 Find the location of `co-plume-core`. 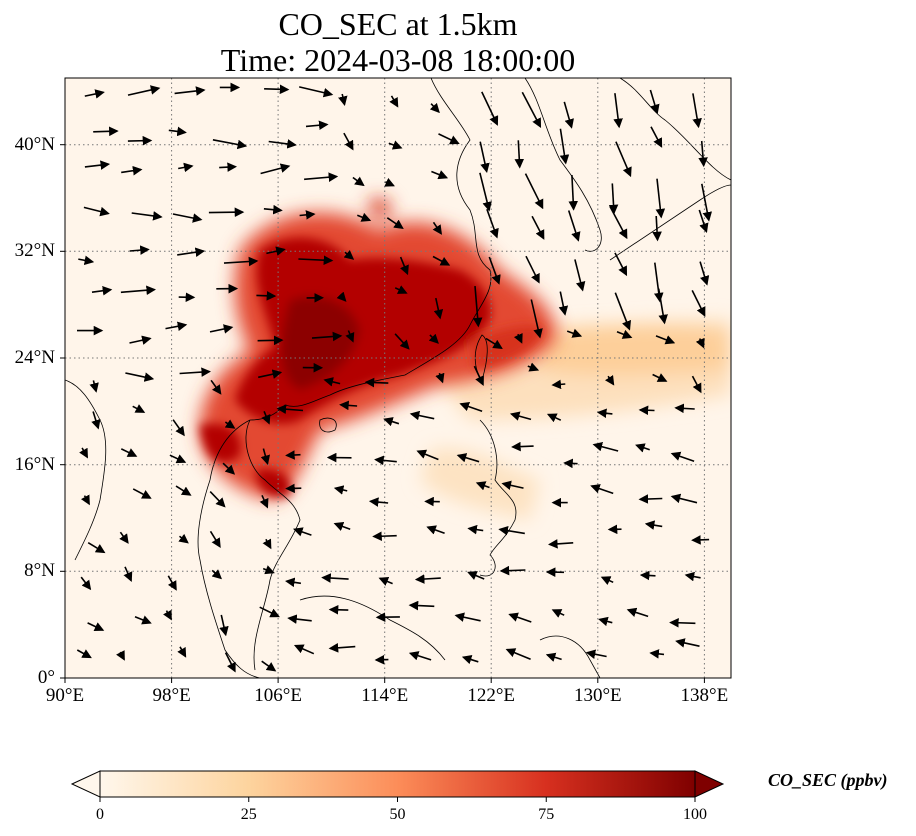

co-plume-core is located at coordinates (372, 367).